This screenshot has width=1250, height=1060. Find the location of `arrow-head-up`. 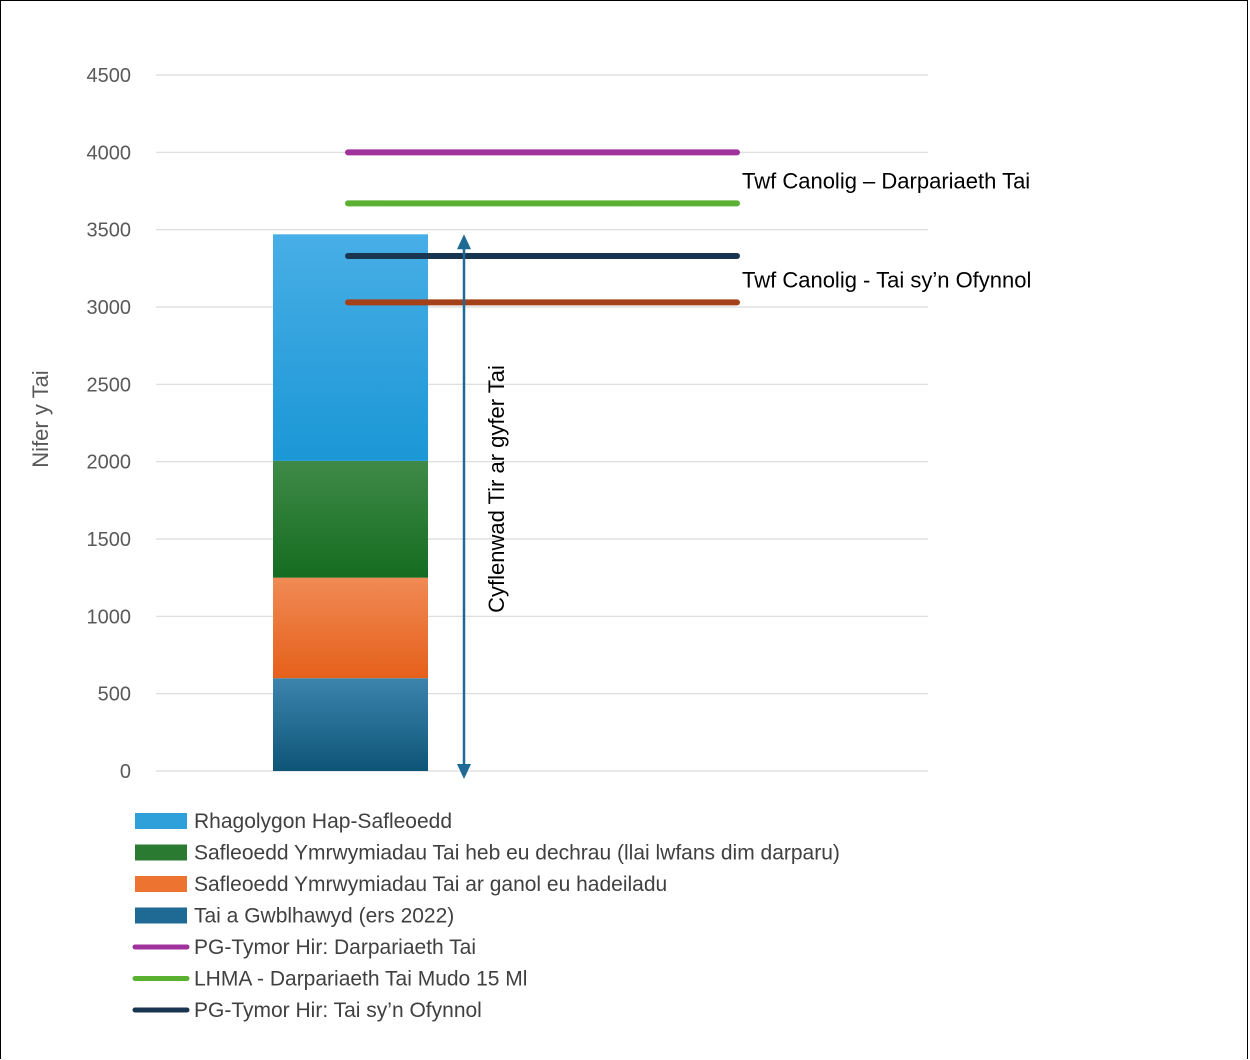

arrow-head-up is located at coordinates (464, 242).